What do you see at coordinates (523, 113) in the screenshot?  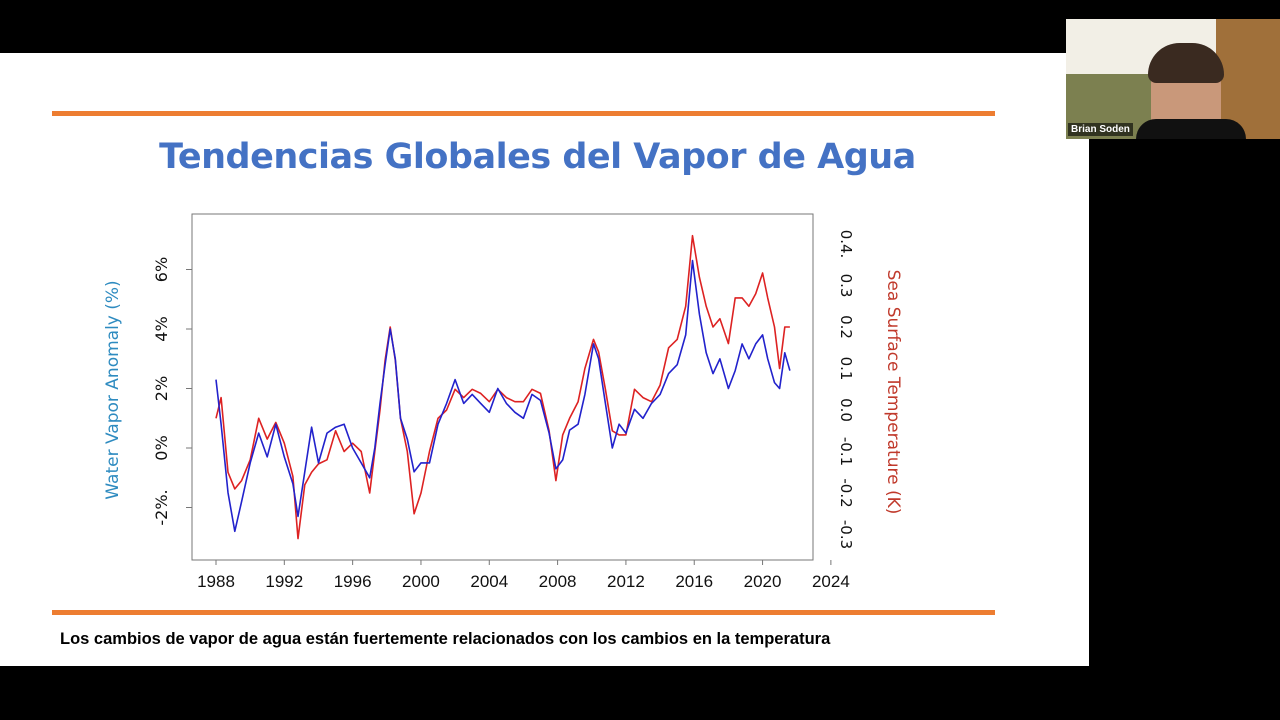 I see `top-orange-rule` at bounding box center [523, 113].